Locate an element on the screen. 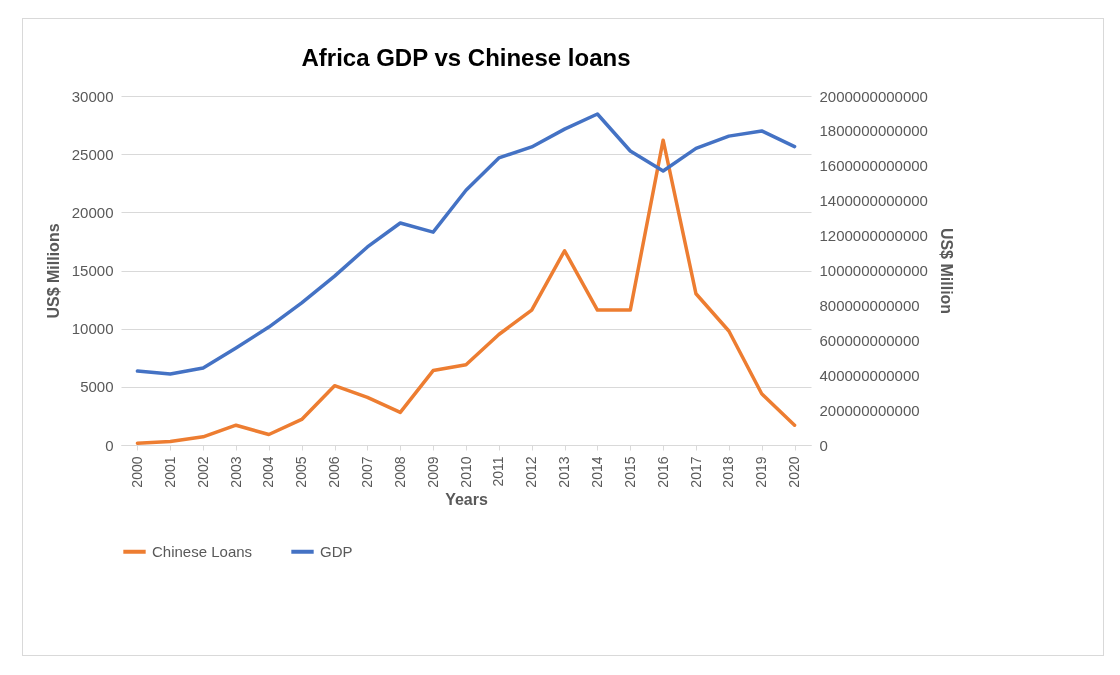 This screenshot has width=1120, height=675. y2-tick-label: 1600000000000 is located at coordinates (873, 166).